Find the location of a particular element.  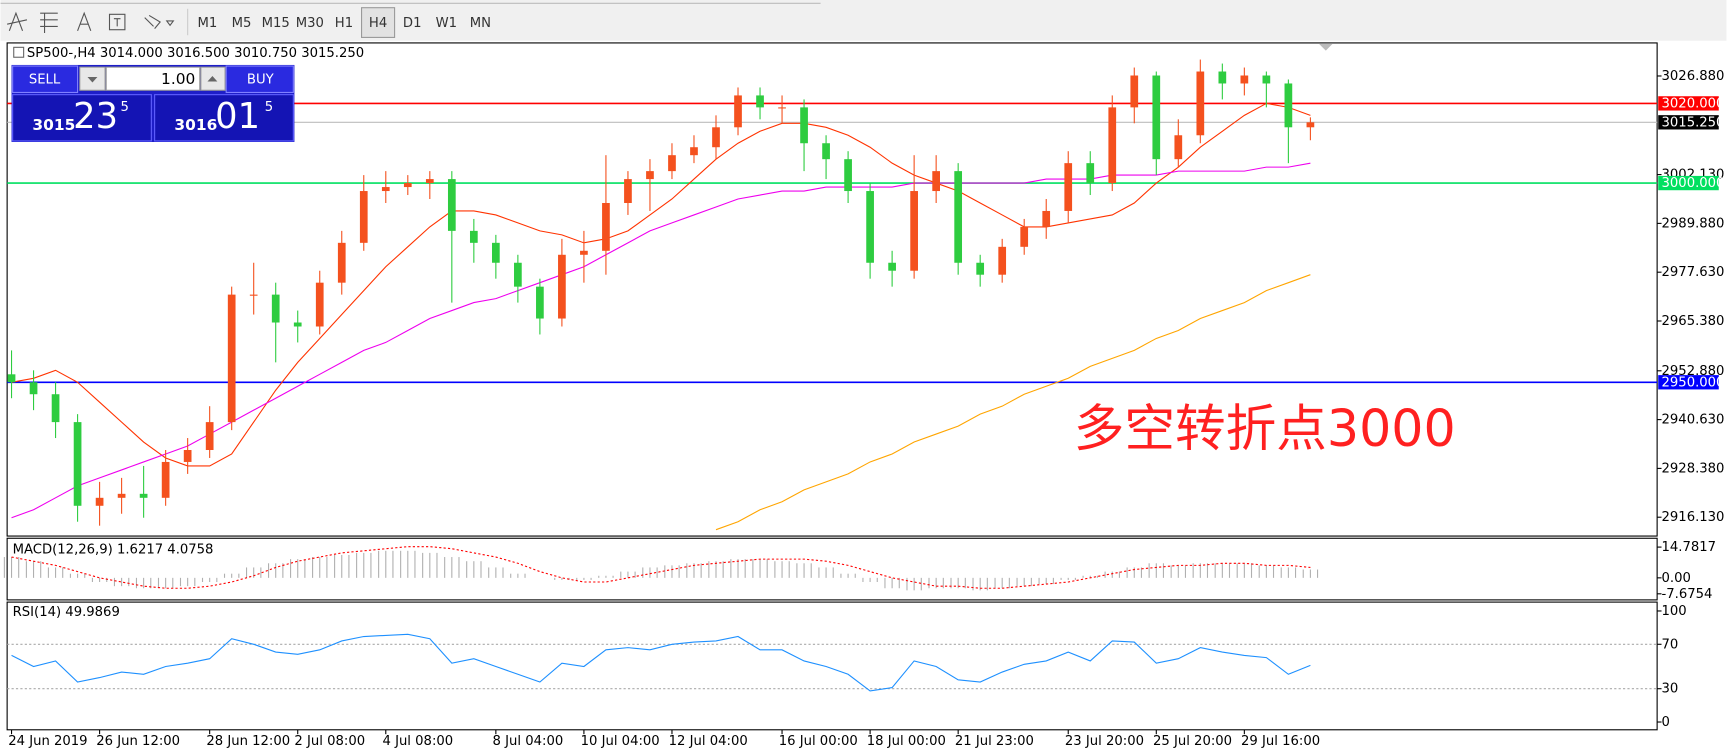

price-label: 2950.000 is located at coordinates (1693, 382).